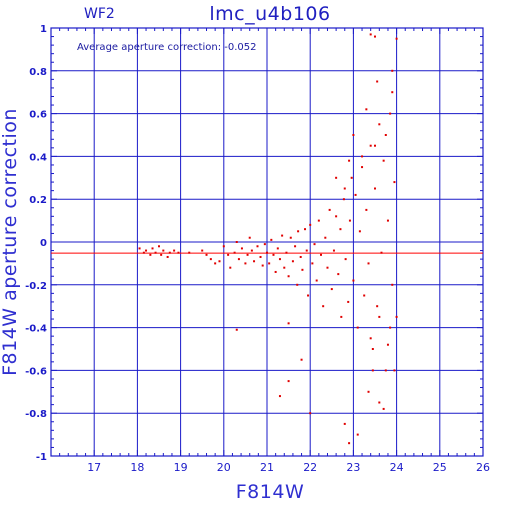 The height and width of the screenshot is (516, 512). I want to click on chart-title: lmc_u4b106, so click(270, 14).